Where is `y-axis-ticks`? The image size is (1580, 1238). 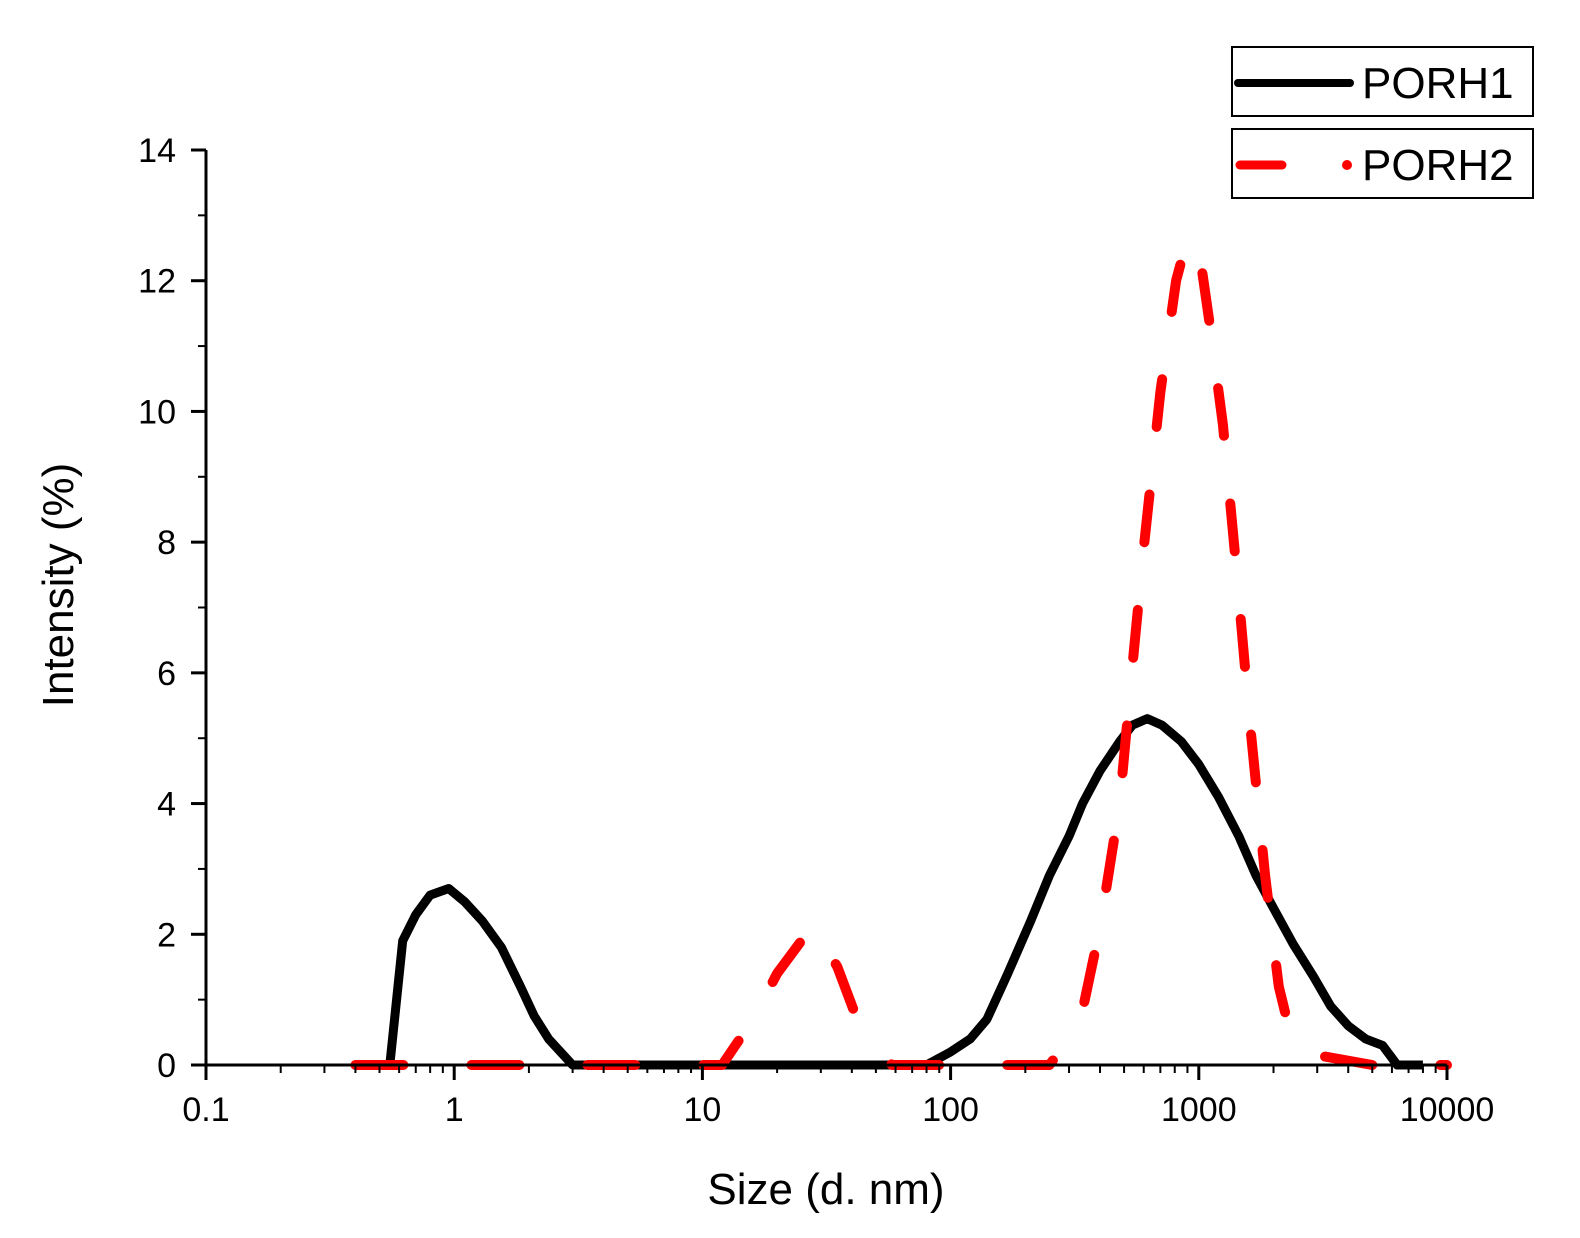 y-axis-ticks is located at coordinates (198, 607).